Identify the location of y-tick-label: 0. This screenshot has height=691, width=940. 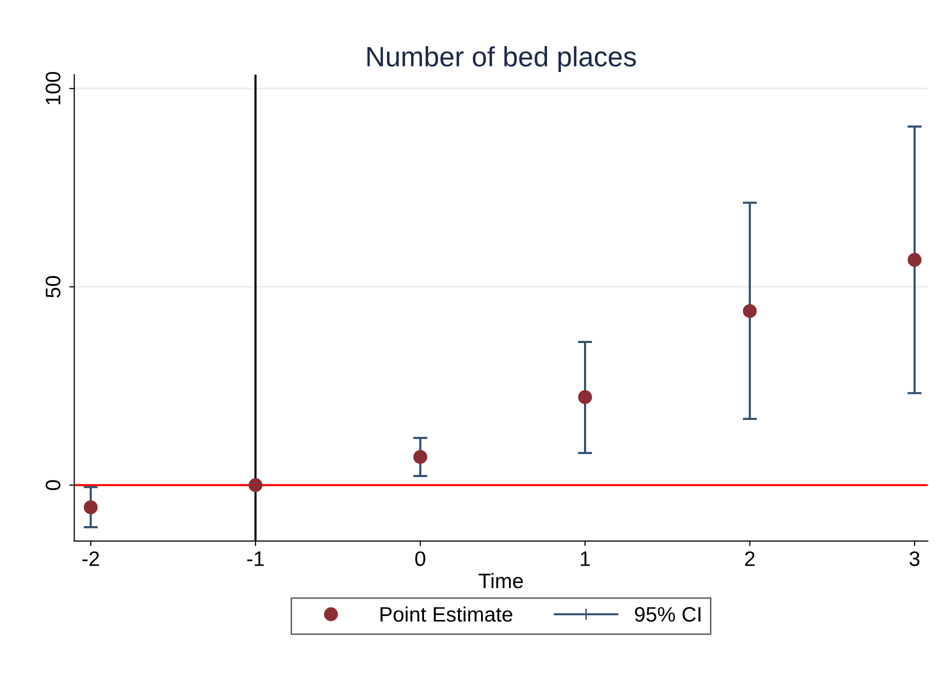
(53, 485).